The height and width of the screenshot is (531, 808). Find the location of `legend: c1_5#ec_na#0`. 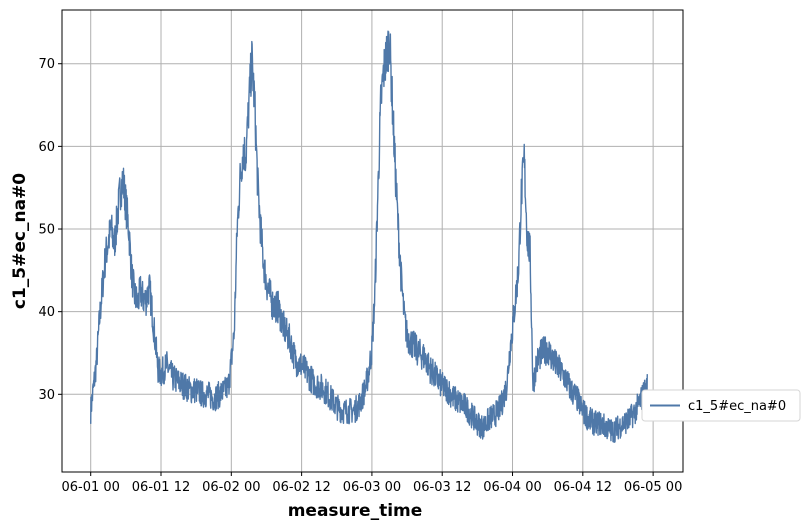

legend: c1_5#ec_na#0 is located at coordinates (721, 405).